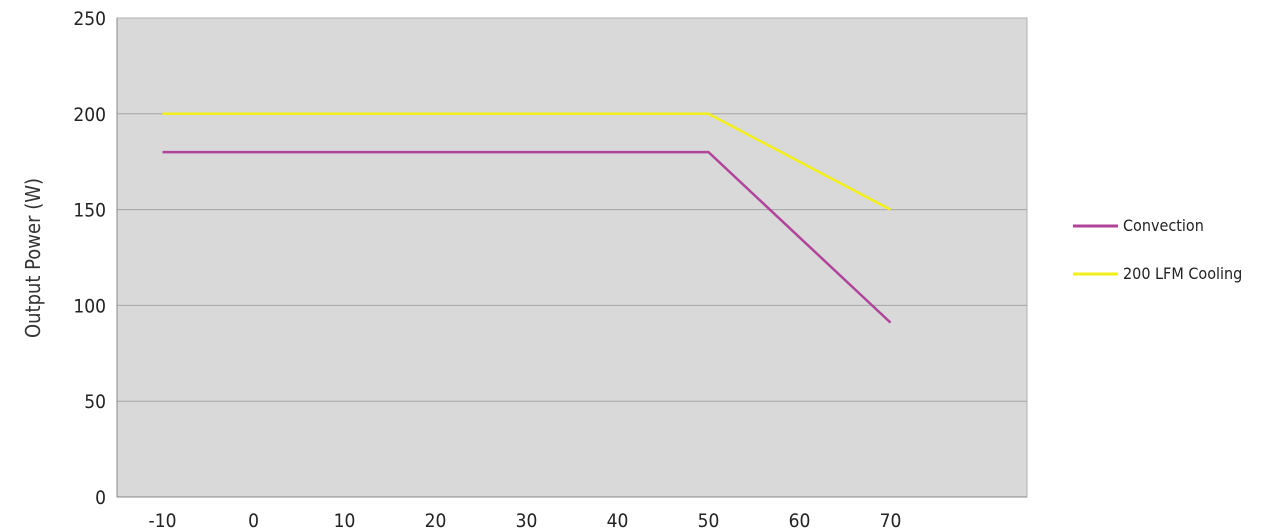  What do you see at coordinates (89, 19) in the screenshot?
I see `y-tick-label: 250` at bounding box center [89, 19].